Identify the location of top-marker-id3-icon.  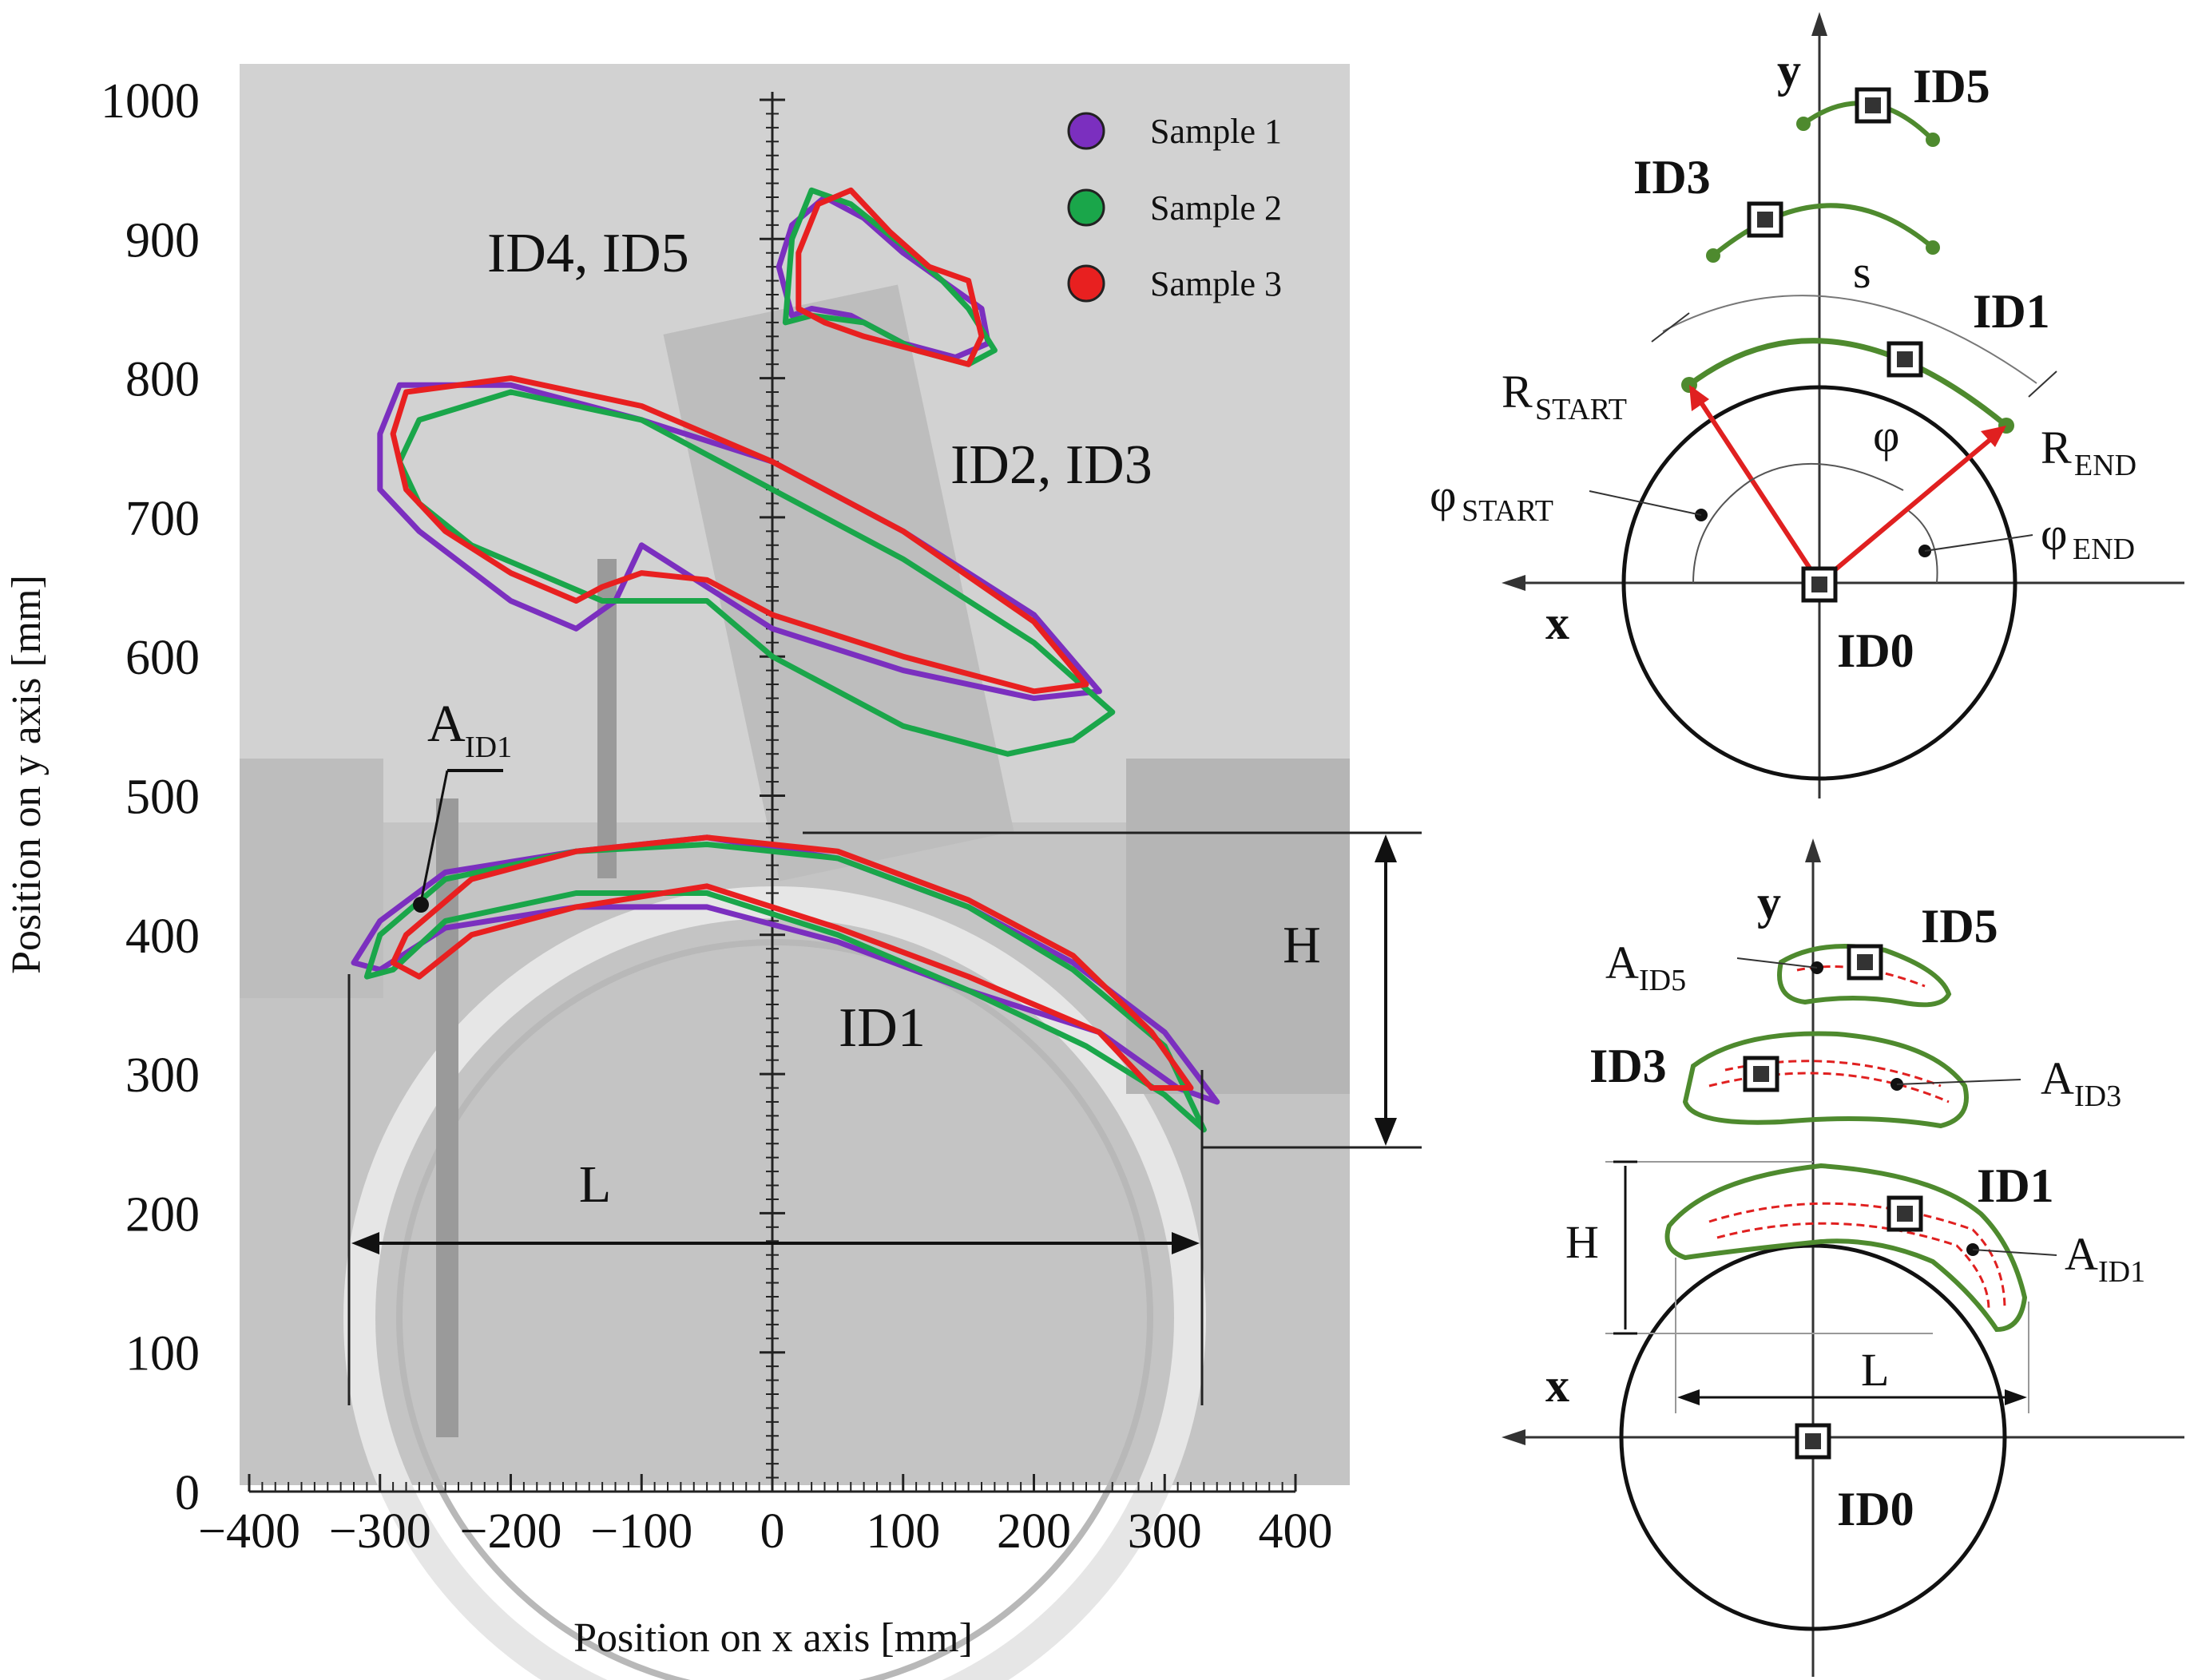
(1765, 220).